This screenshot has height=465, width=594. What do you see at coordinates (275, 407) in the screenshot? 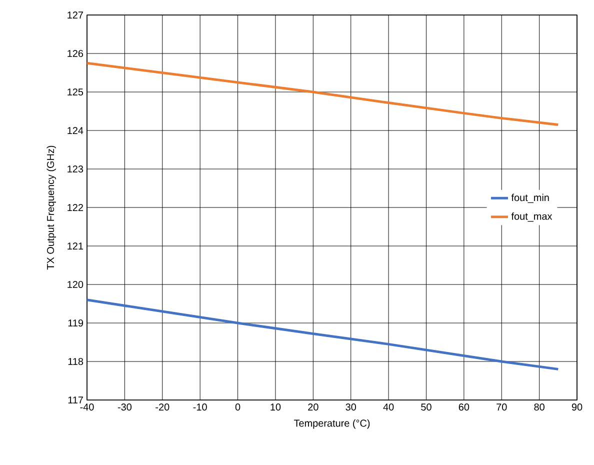
I see `x-tick-label: 10` at bounding box center [275, 407].